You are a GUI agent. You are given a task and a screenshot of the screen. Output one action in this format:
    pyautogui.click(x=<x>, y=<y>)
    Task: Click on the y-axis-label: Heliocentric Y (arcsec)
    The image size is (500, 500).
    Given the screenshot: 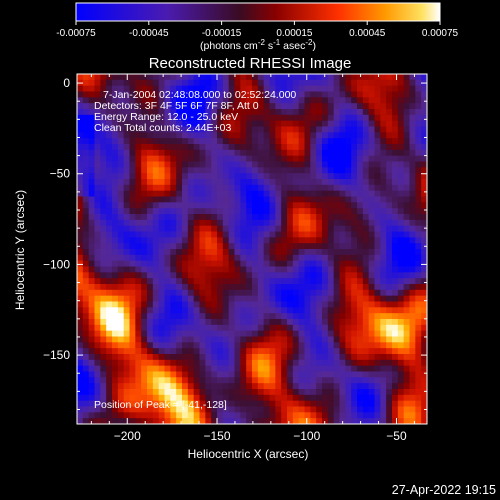 What is the action you would take?
    pyautogui.click(x=20, y=250)
    